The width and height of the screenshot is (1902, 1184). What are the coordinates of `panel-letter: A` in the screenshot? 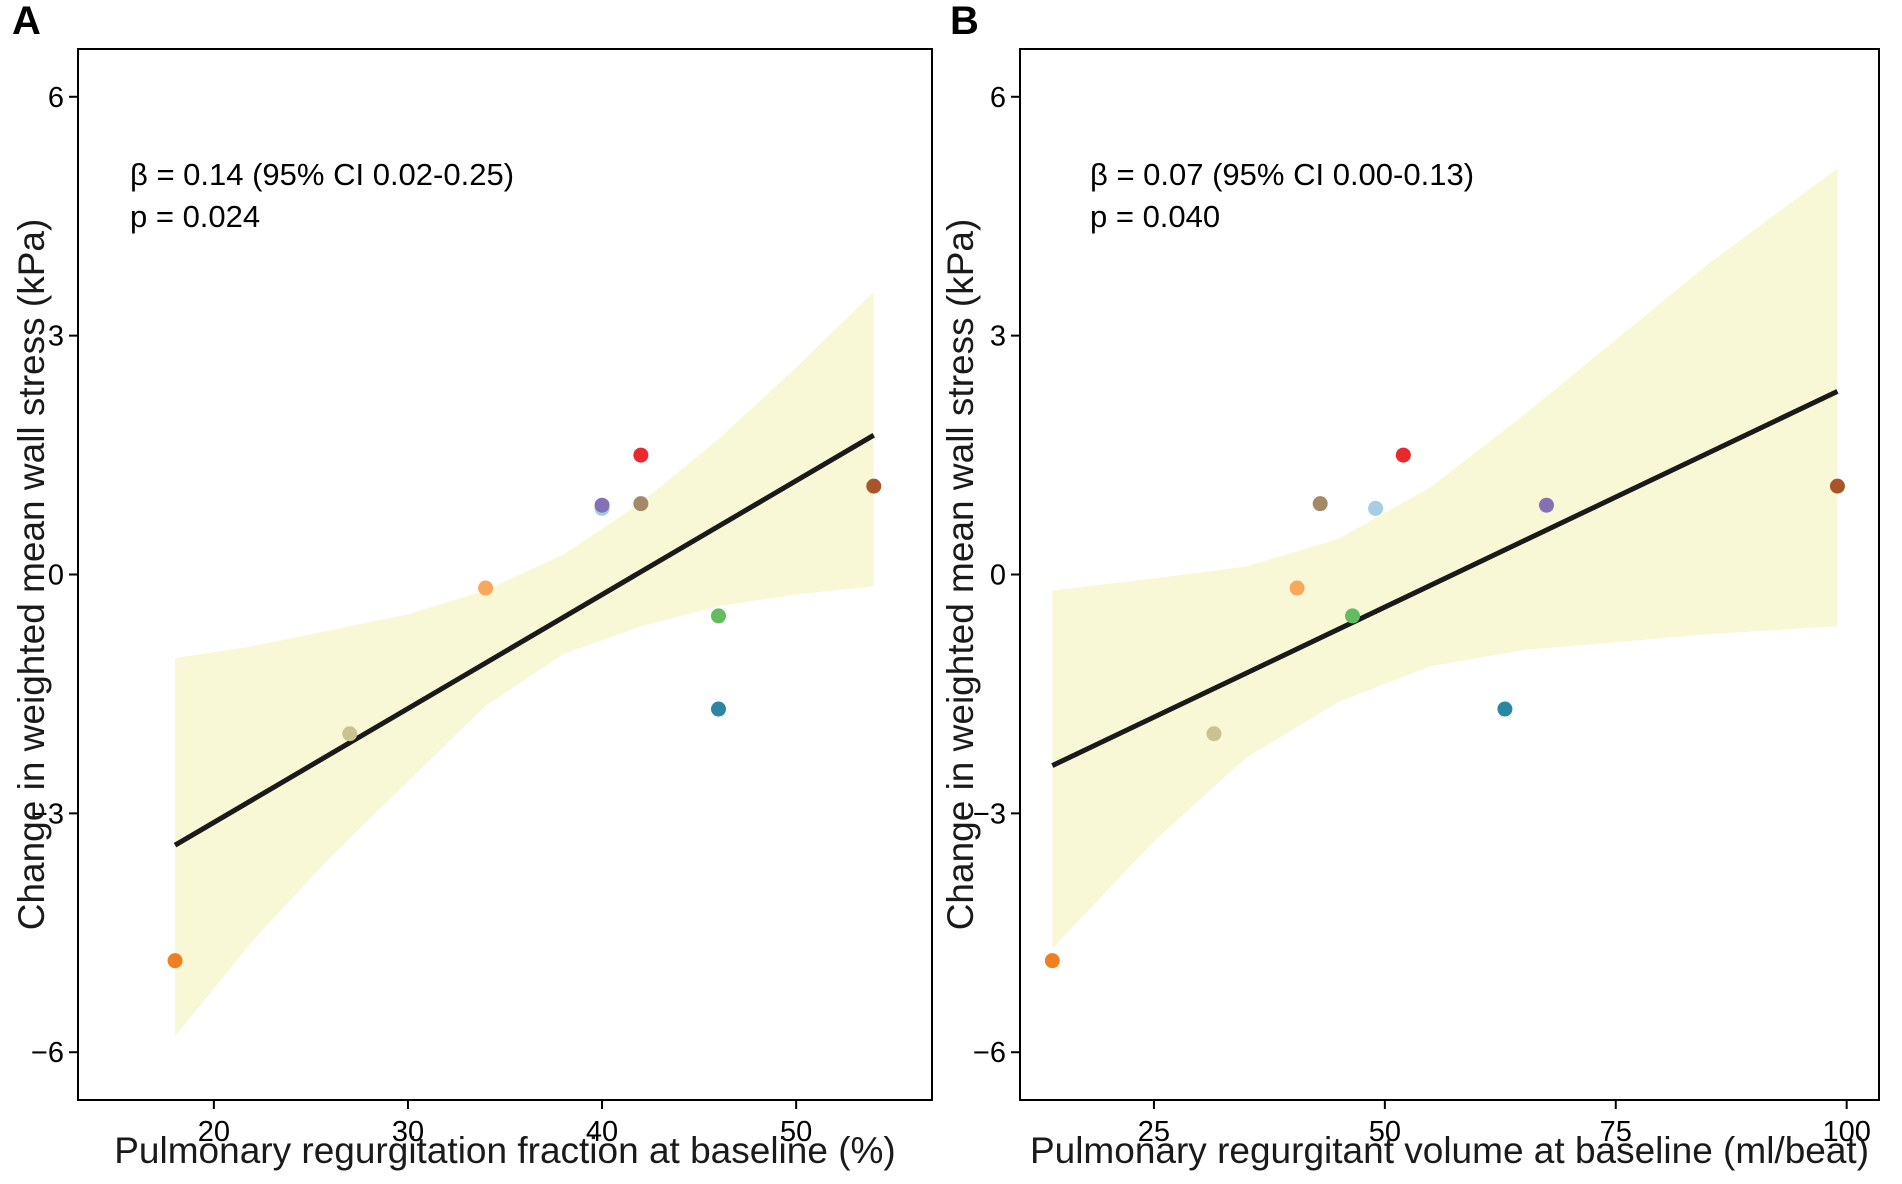 It's located at (26, 21).